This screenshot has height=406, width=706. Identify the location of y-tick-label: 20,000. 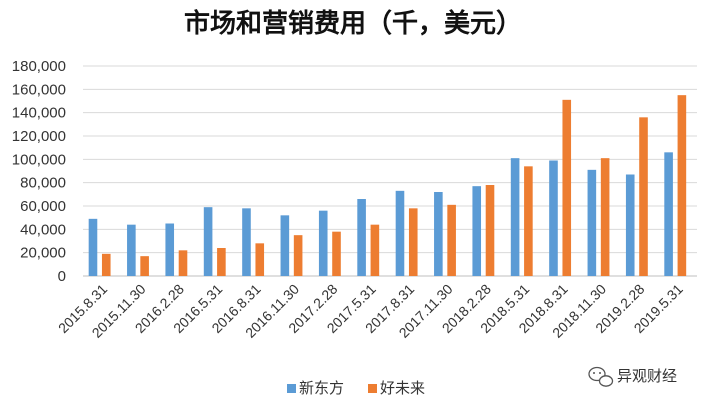
(43, 253).